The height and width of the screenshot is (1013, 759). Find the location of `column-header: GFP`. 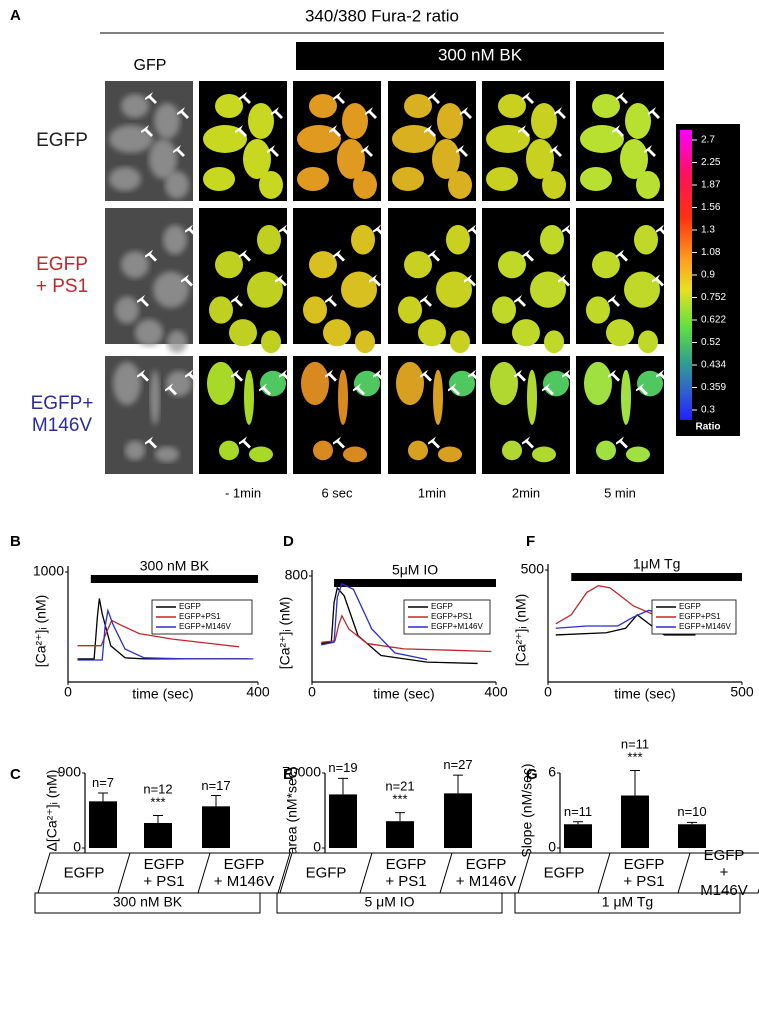

column-header: GFP is located at coordinates (150, 65).